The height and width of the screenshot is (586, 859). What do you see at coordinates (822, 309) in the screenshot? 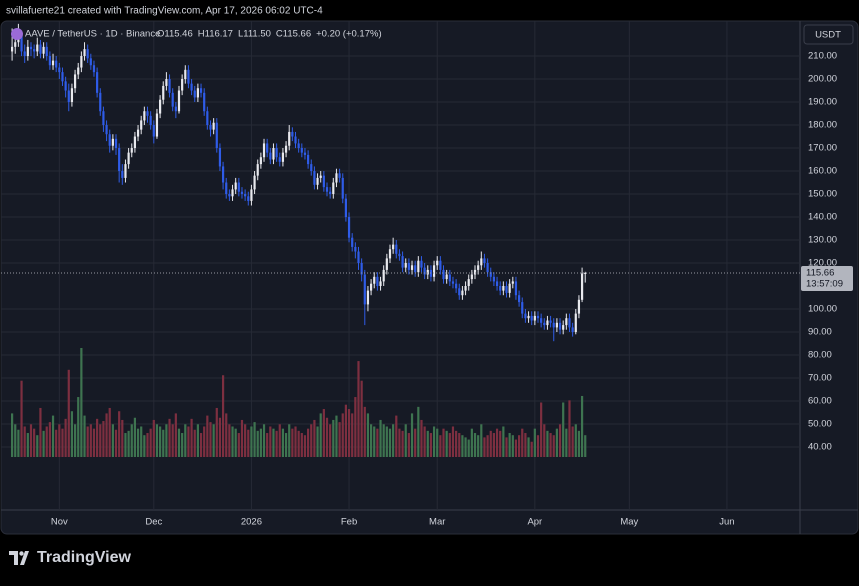
I see `y-tick-label: 100.00` at bounding box center [822, 309].